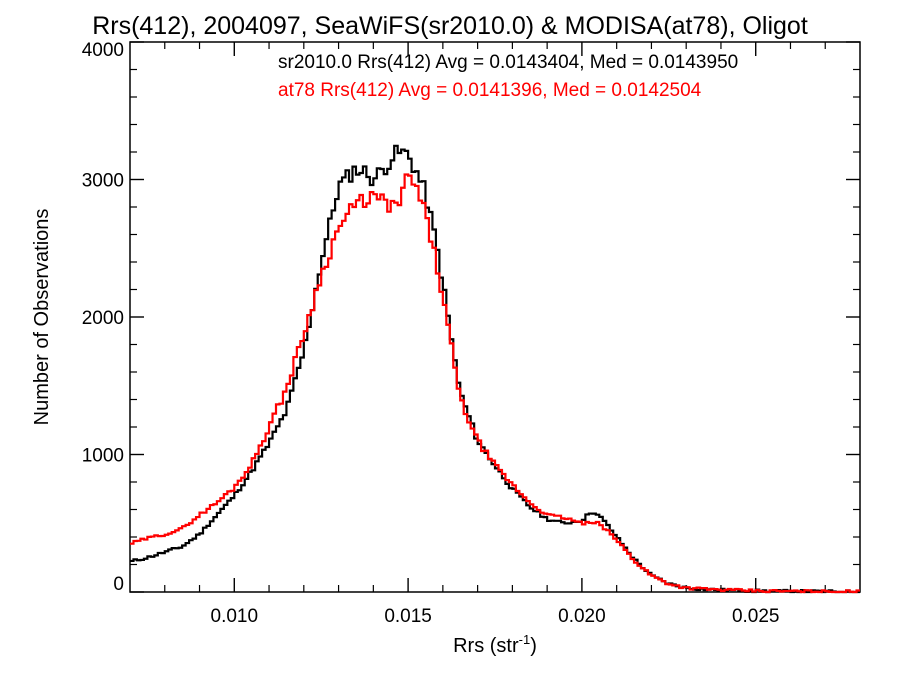 The width and height of the screenshot is (900, 675). I want to click on y-tick-label: 4000, so click(103, 50).